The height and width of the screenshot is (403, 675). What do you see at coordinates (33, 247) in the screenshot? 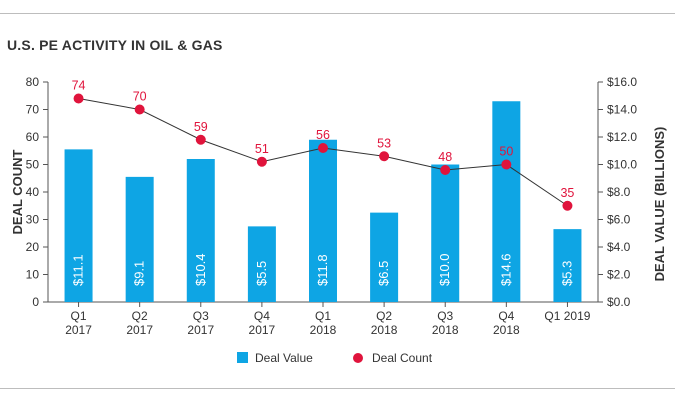
I see `left-tick-label: 20` at bounding box center [33, 247].